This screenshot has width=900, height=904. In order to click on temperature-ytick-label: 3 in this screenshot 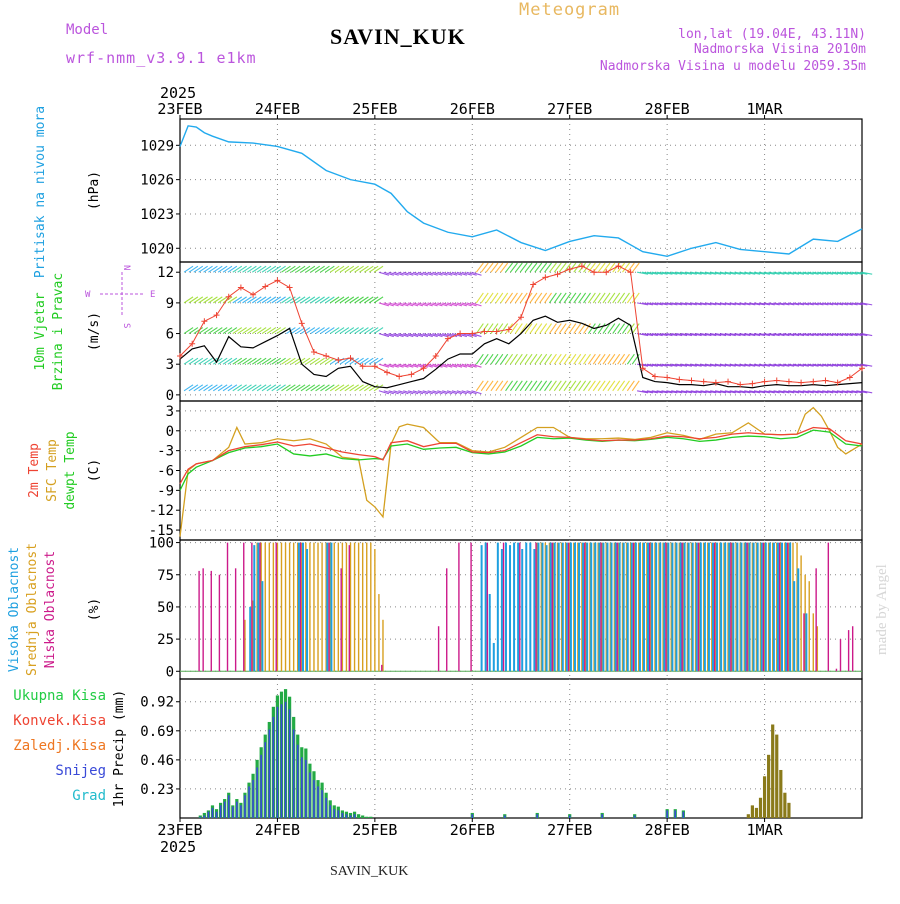, I will do `click(170, 412)`.